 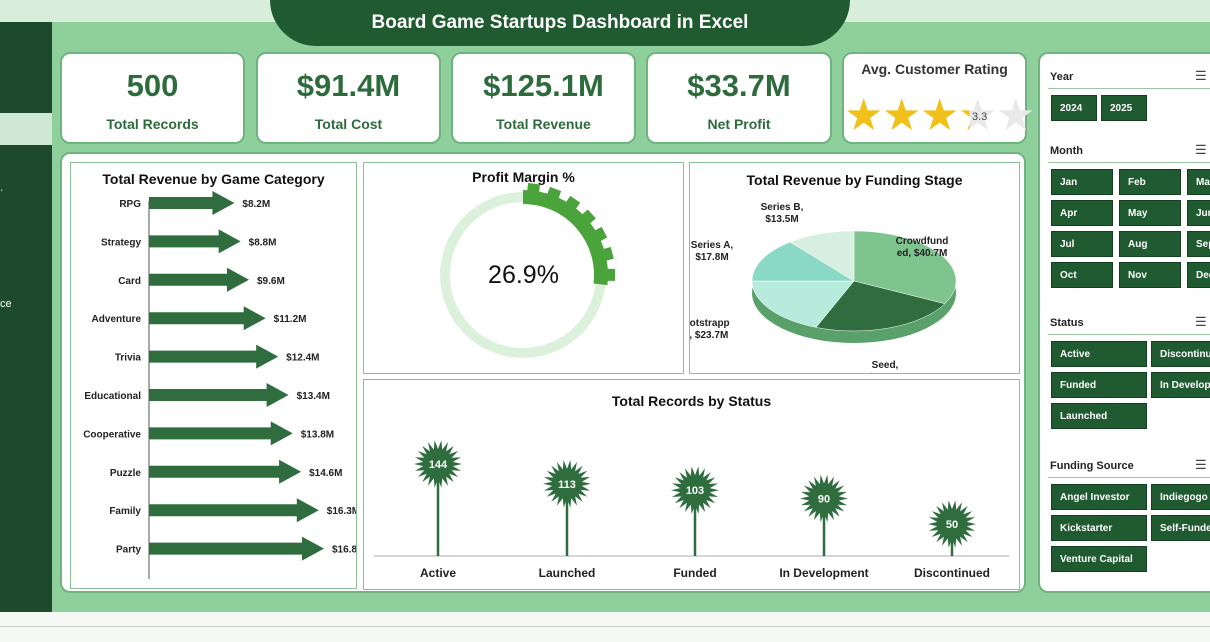 What do you see at coordinates (1099, 354) in the screenshot?
I see `slicer-status-active: Active` at bounding box center [1099, 354].